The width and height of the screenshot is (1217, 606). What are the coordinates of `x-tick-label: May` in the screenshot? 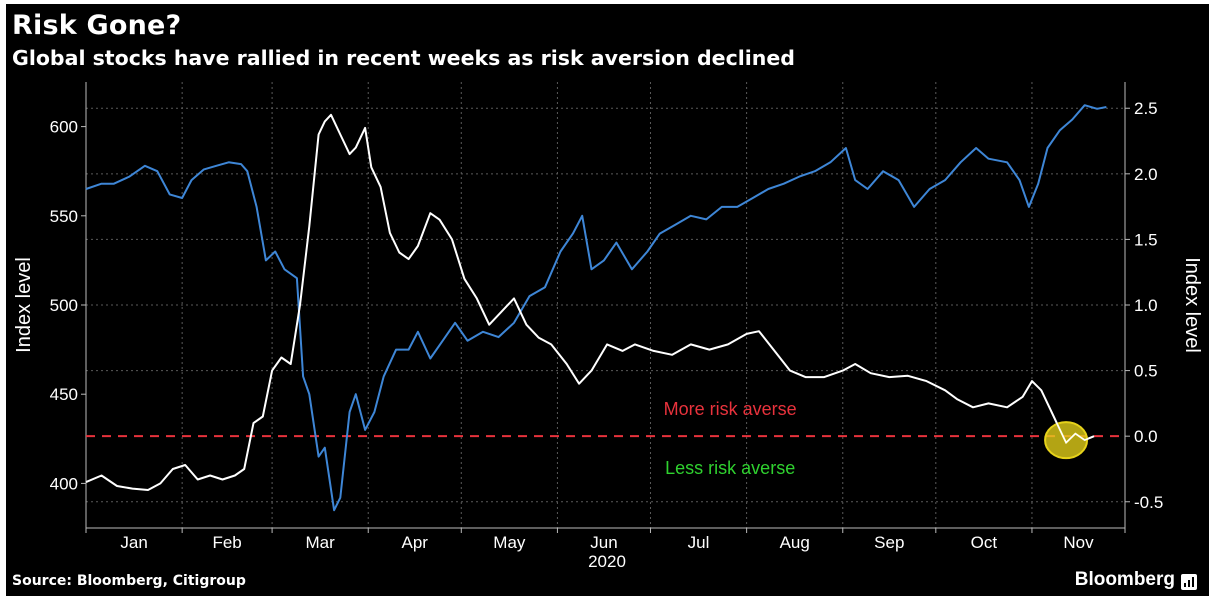 It's located at (509, 542).